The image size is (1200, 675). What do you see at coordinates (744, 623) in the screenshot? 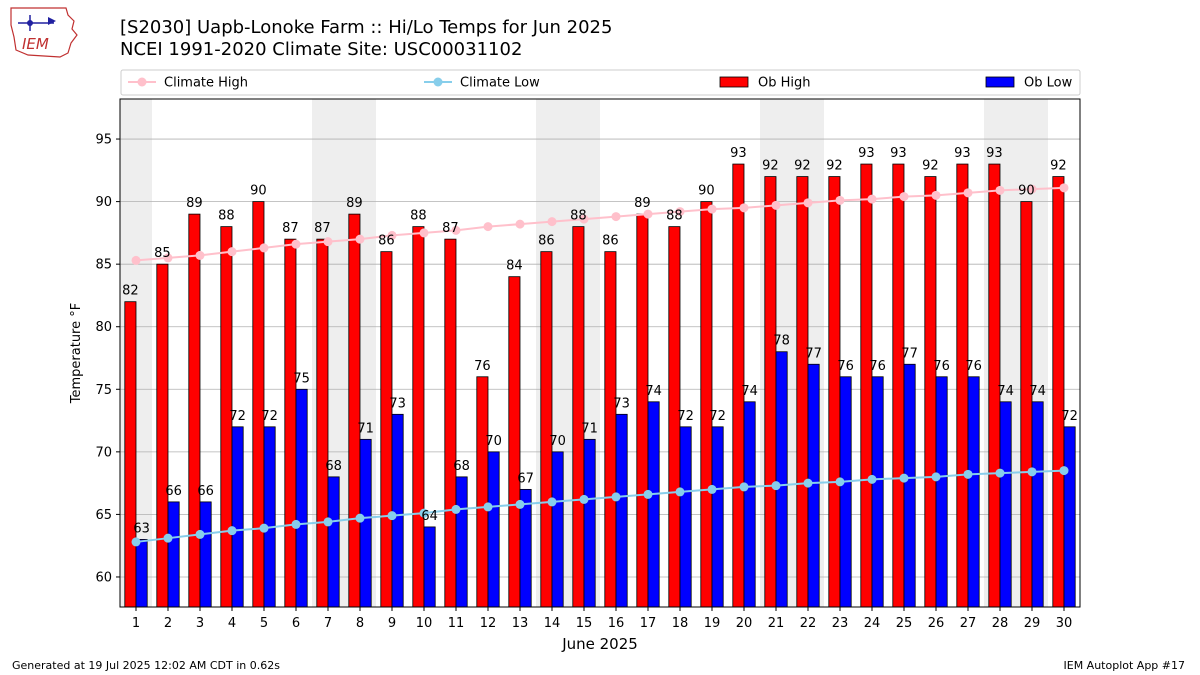
I see `x-tick-label-20: 20` at bounding box center [744, 623].